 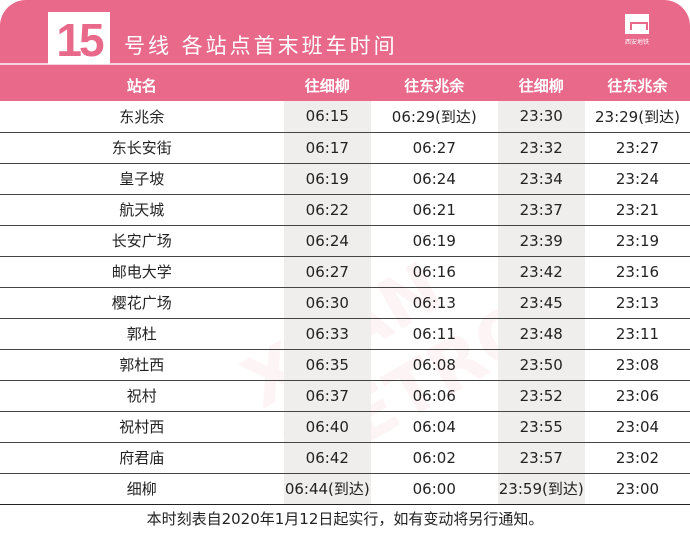 What do you see at coordinates (637, 303) in the screenshot?
I see `time-cell: 23:13` at bounding box center [637, 303].